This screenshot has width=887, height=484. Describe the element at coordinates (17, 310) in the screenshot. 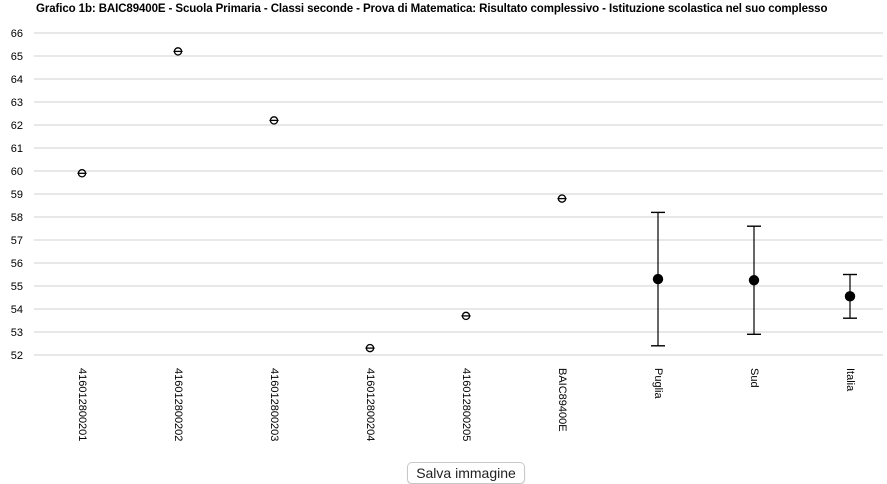

I see `y-tick-label: 54` at that location.